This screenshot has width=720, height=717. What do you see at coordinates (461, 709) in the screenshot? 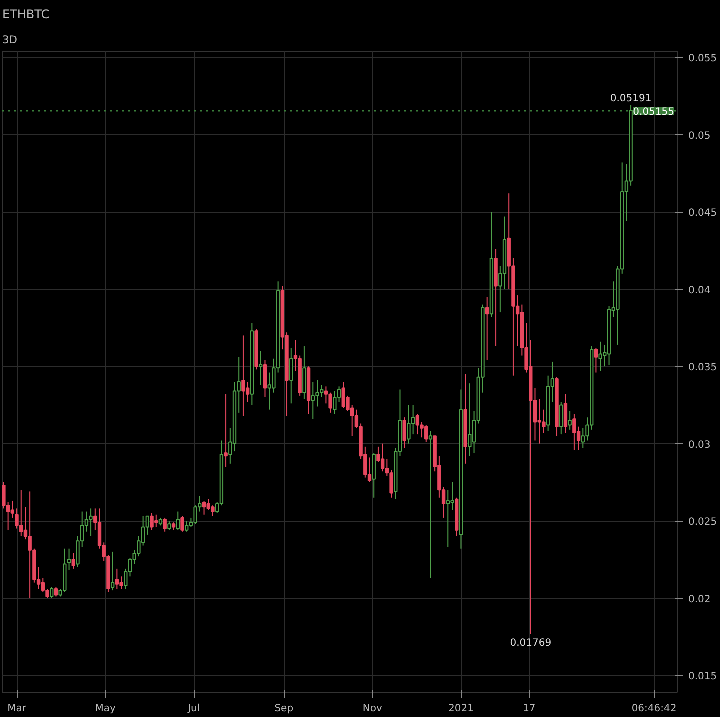
I see `x-tick-label: 2021` at bounding box center [461, 709].